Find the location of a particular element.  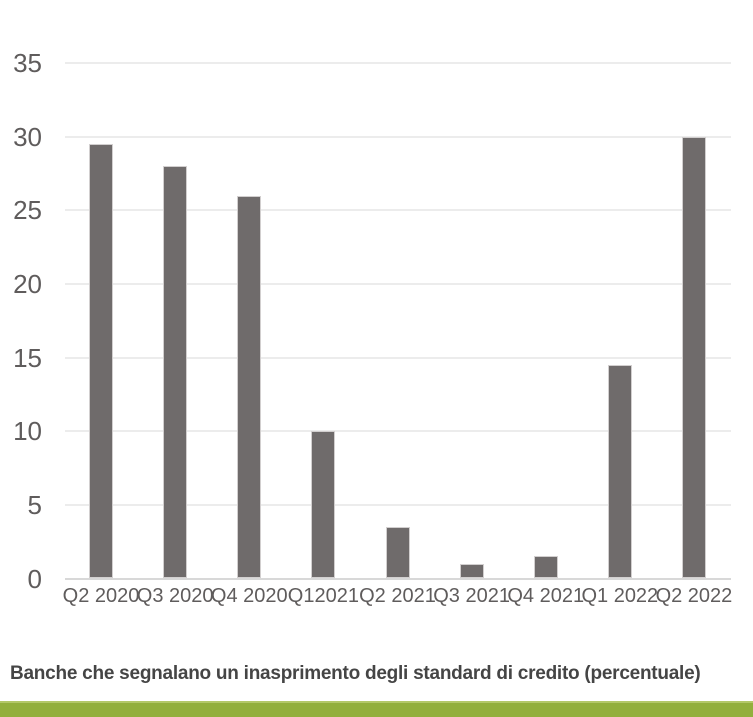

y-axis-tick-label: 35 is located at coordinates (27, 63).